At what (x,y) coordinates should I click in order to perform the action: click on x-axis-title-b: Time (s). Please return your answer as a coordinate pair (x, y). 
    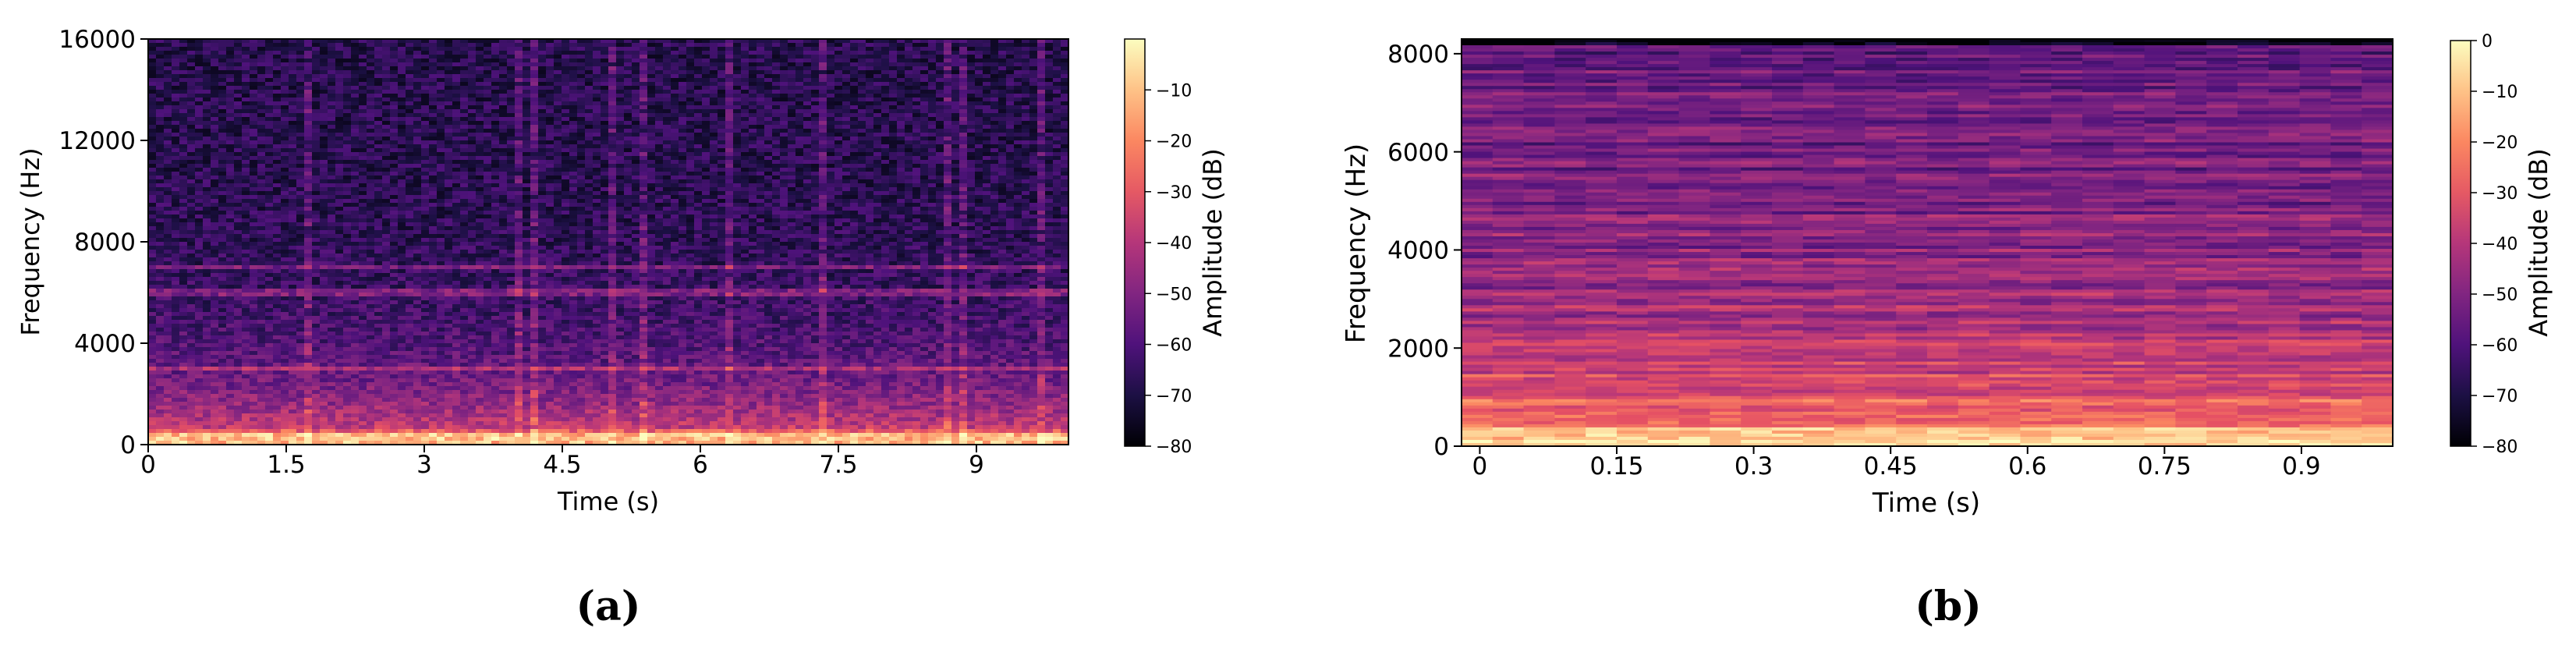
    Looking at the image, I should click on (1926, 503).